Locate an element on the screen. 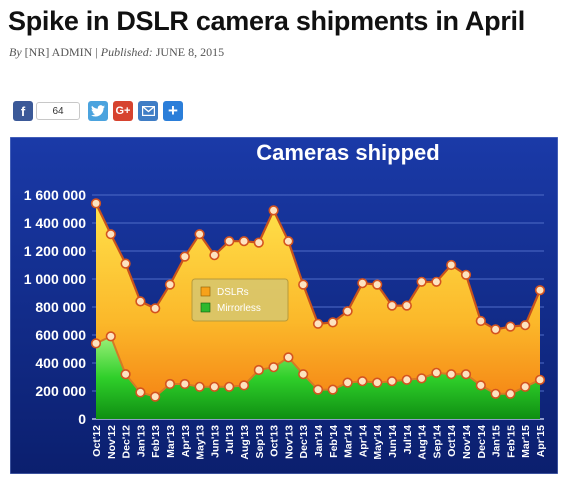 The height and width of the screenshot is (500, 579). y-tick-label: 1 200 000 is located at coordinates (55, 251).